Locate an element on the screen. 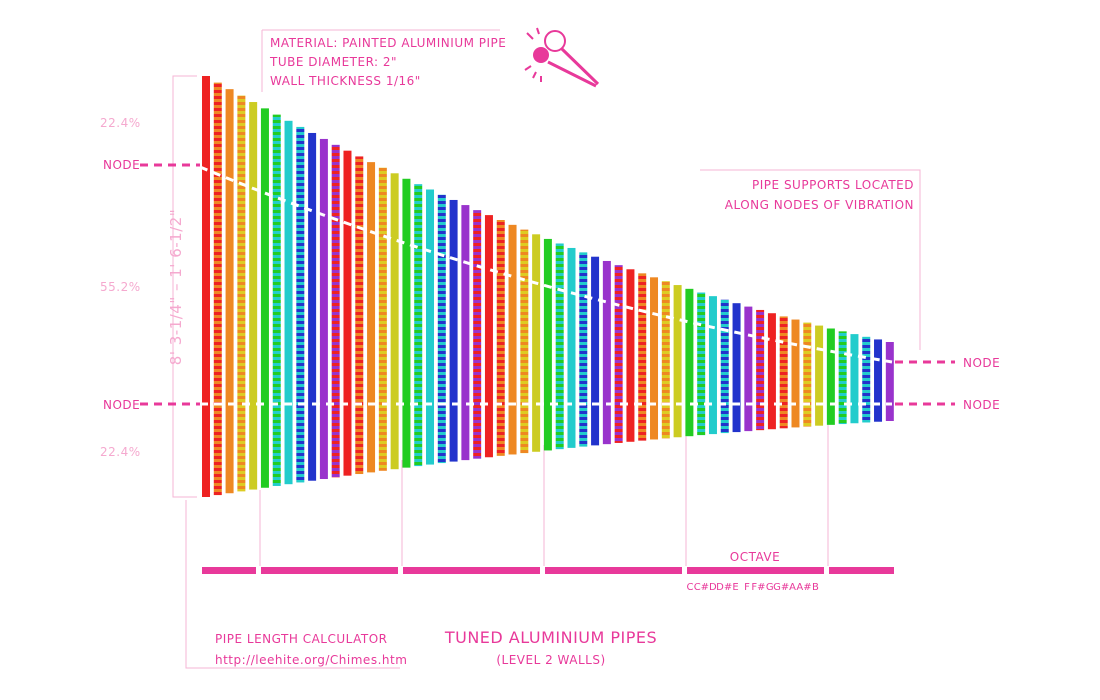 This screenshot has width=1100, height=700. annotation: TUBE DIAMETER: 2" is located at coordinates (333, 62).